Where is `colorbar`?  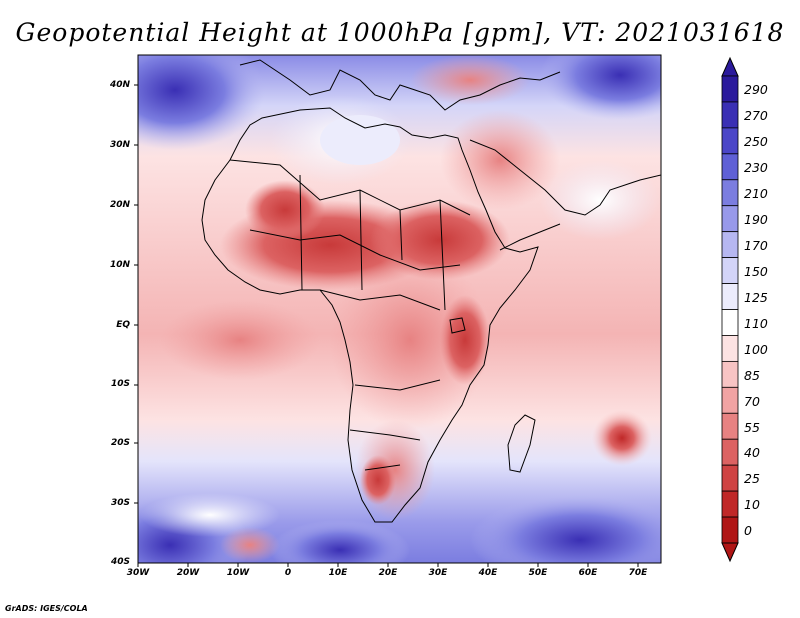
colorbar is located at coordinates (730, 309).